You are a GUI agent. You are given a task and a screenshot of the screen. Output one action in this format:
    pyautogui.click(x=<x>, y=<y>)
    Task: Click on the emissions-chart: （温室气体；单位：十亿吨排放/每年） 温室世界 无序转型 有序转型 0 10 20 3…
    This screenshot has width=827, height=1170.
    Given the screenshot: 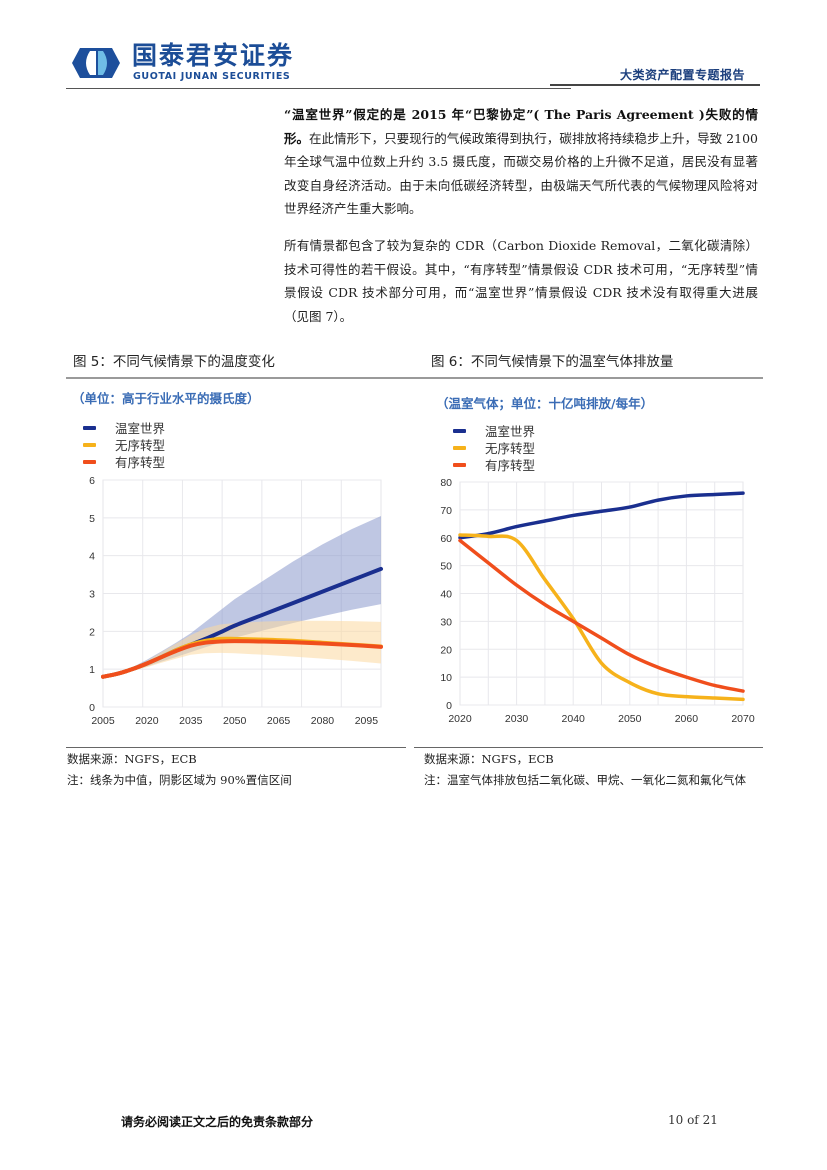 What is the action you would take?
    pyautogui.click(x=588, y=560)
    